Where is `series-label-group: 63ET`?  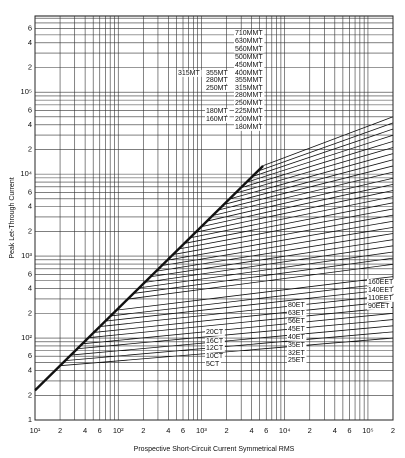
series-label-group: 63ET is located at coordinates (297, 313).